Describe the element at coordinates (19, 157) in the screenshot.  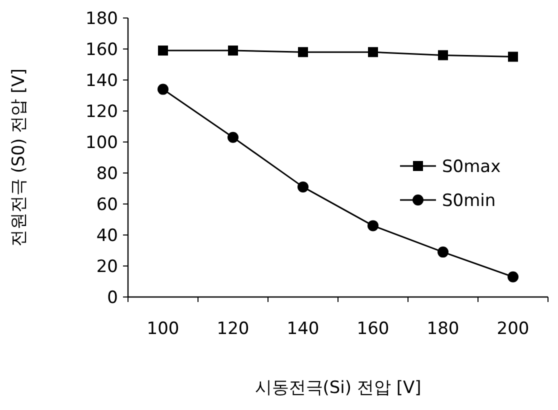
I see `y-axis-title: 전원전극 (S0) 전압 [V]` at that location.